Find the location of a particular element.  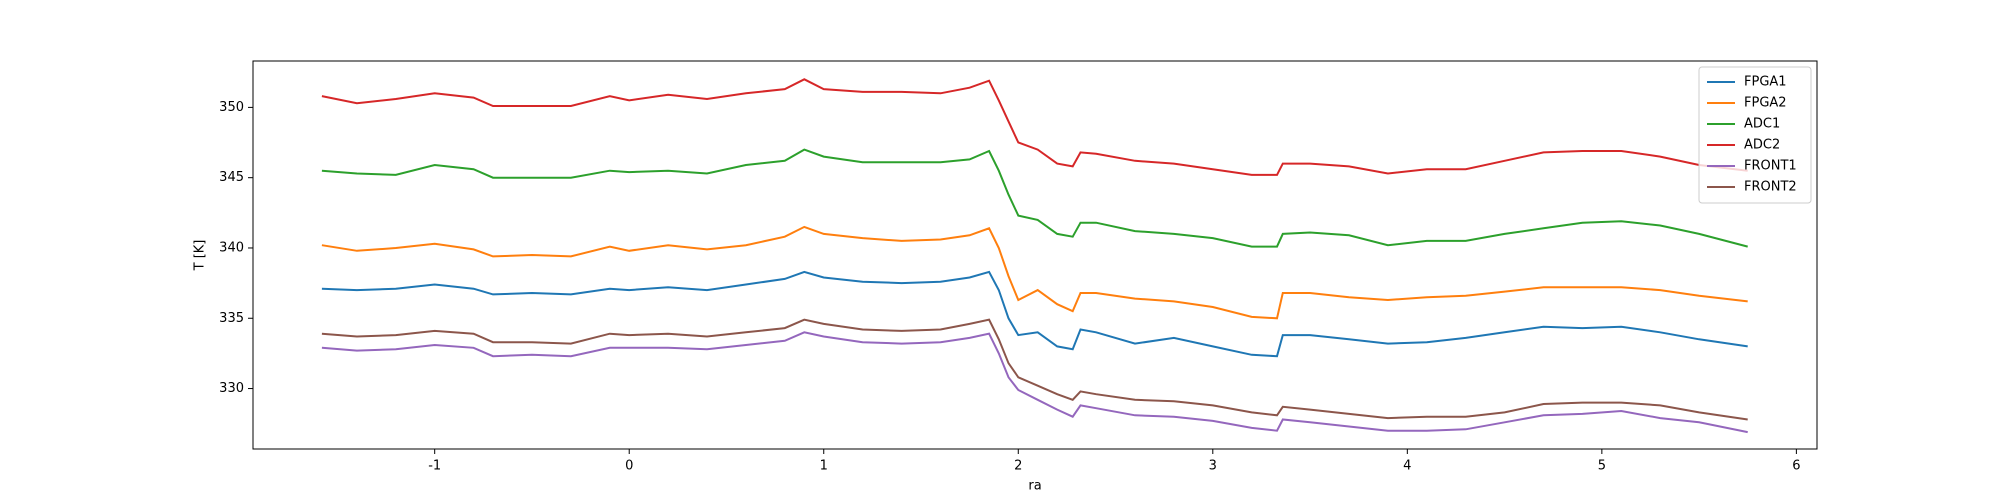

legend-label: FPGA2 is located at coordinates (1765, 103).